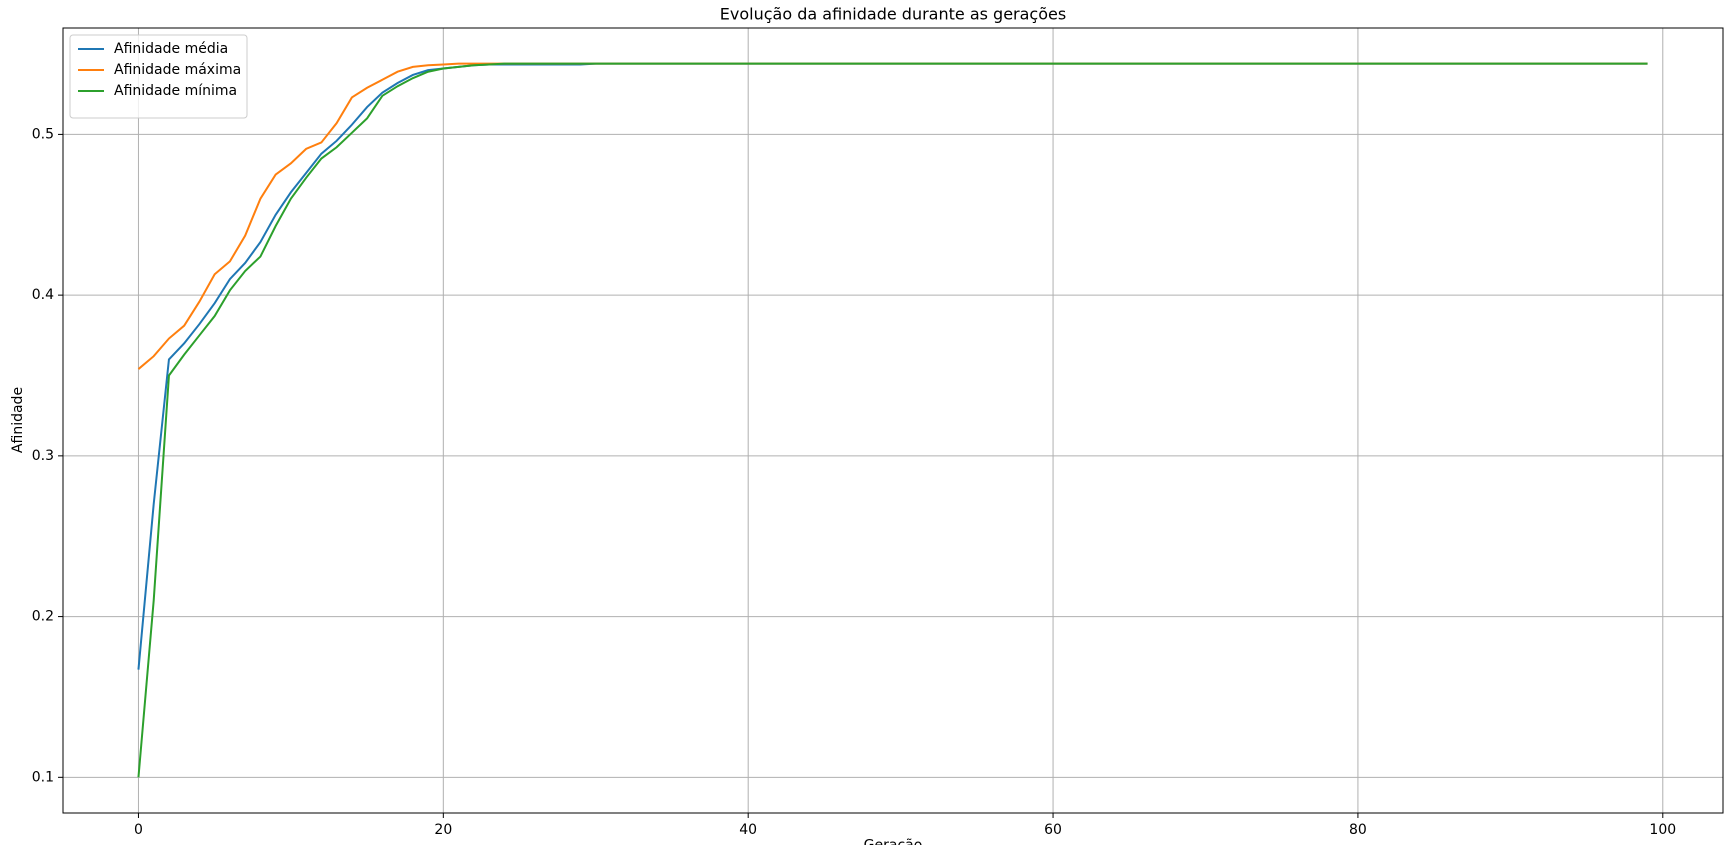 The image size is (1734, 845). Describe the element at coordinates (171, 49) in the screenshot. I see `legend-label: Afinidade média` at that location.